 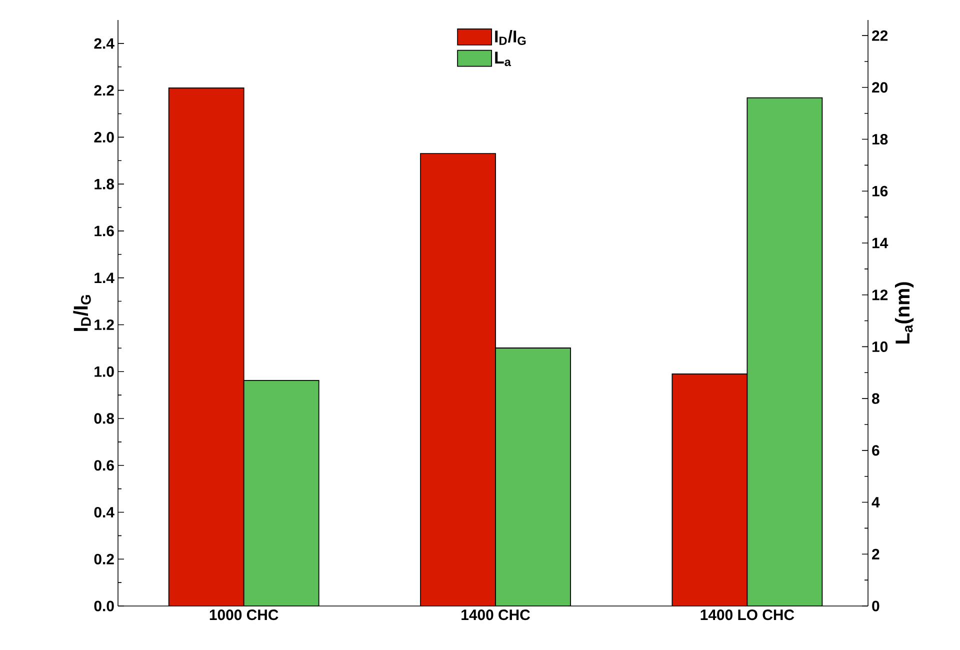 I want to click on y2-tick-label: 14, so click(x=880, y=243).